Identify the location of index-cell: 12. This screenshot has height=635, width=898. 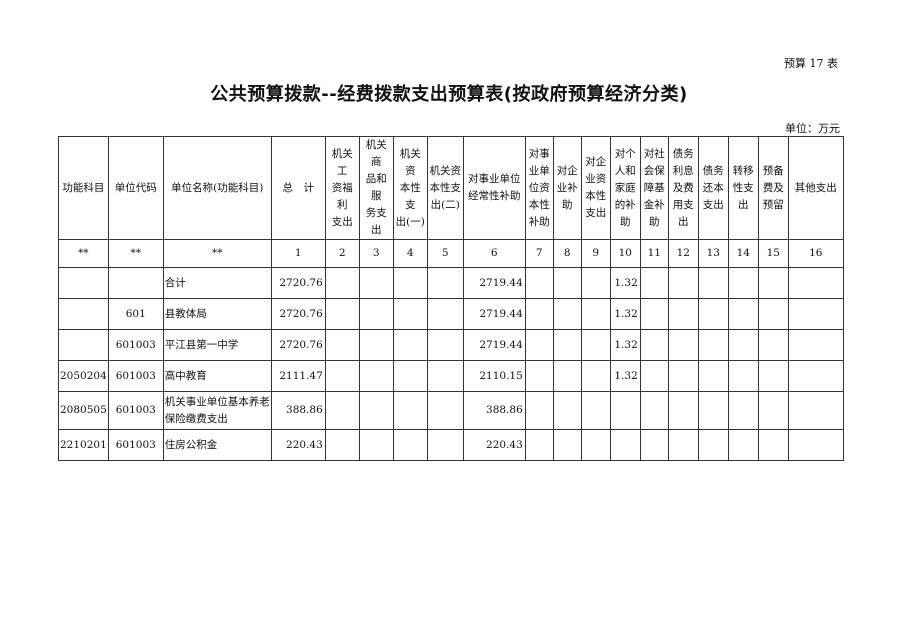
(683, 253).